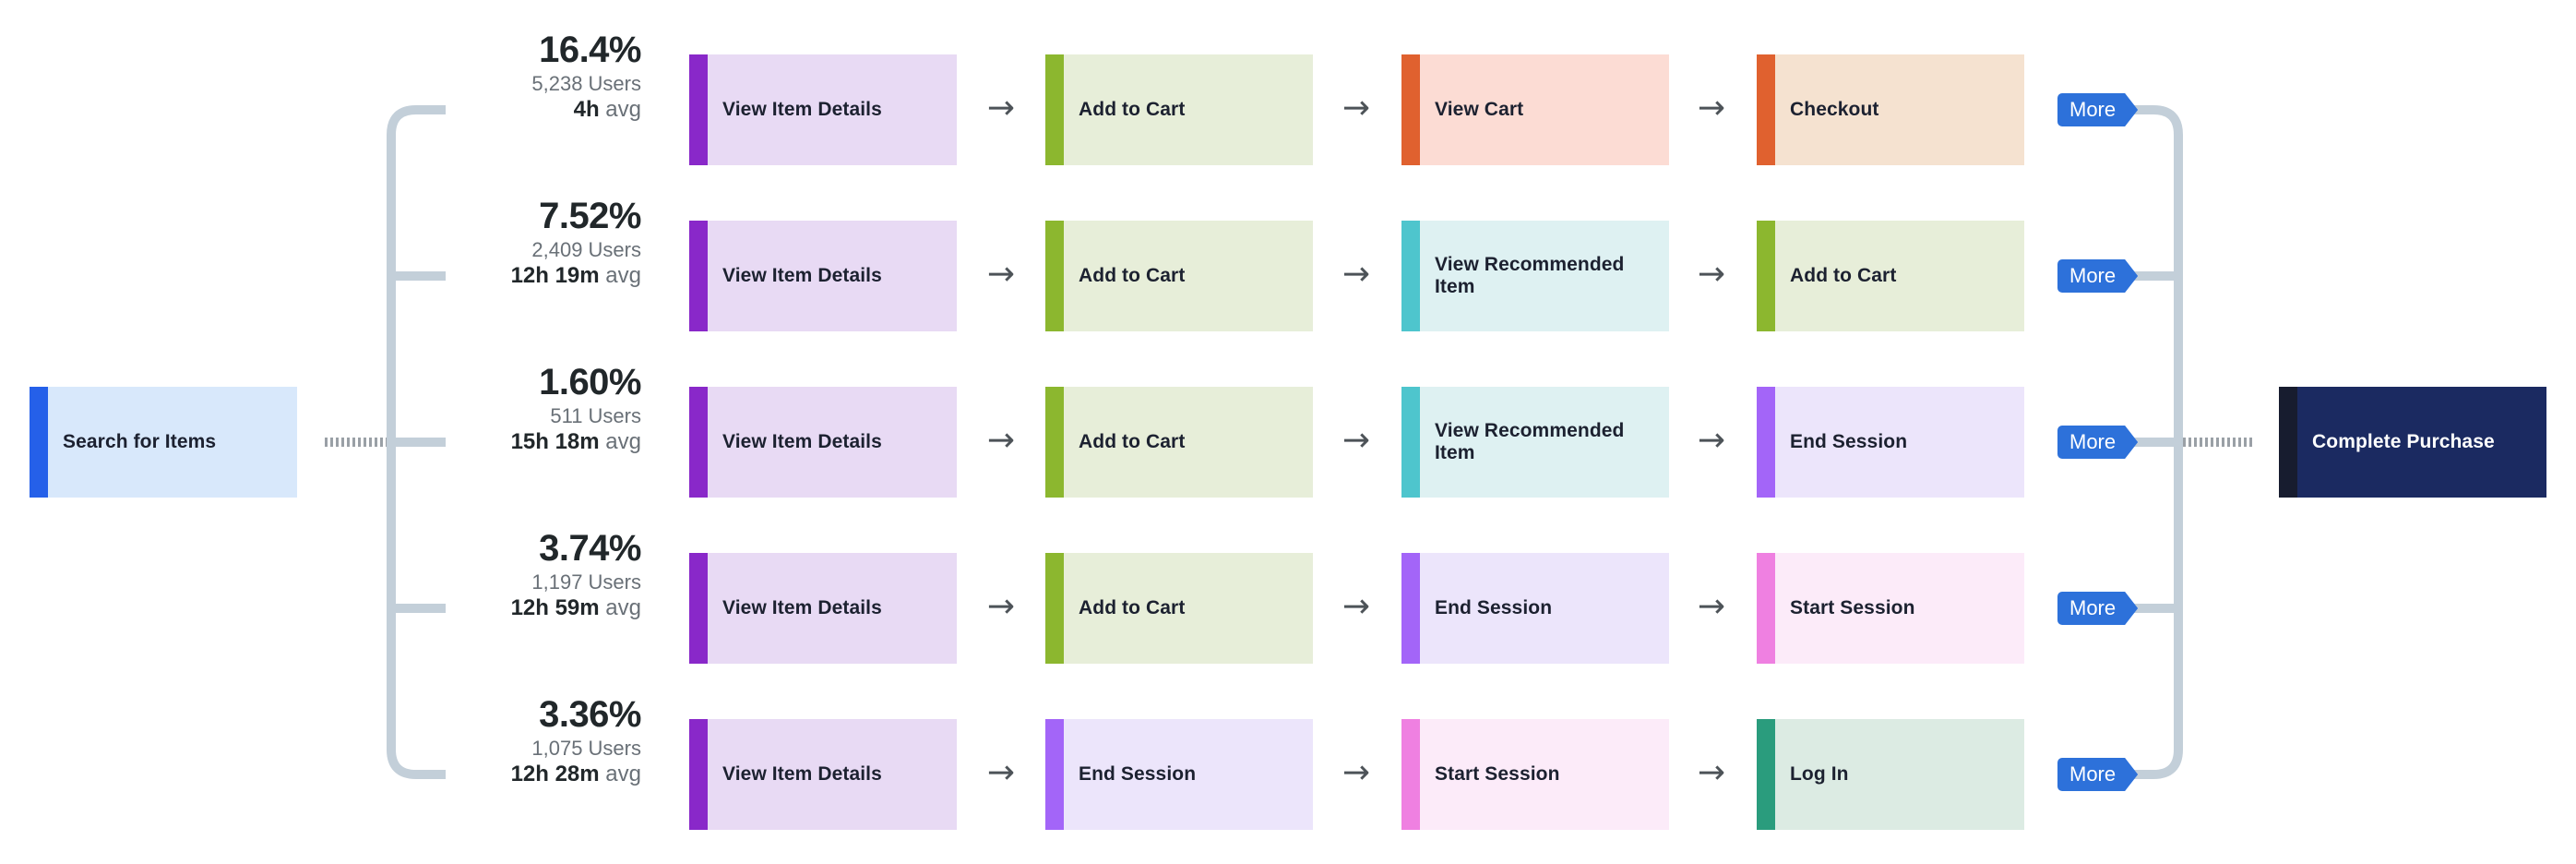 Image resolution: width=2576 pixels, height=864 pixels. I want to click on row-stats: 16.4% 5,238 Users 4h avg, so click(586, 76).